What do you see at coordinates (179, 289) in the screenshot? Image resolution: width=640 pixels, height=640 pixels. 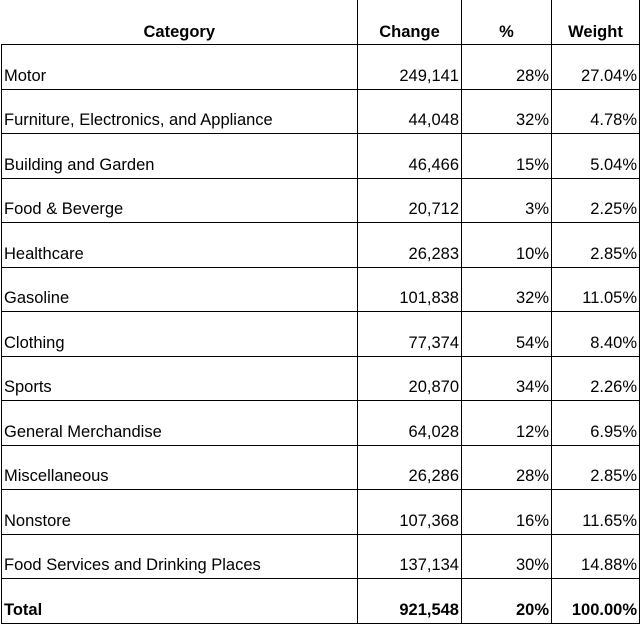 I see `cell-category: Gasoline` at bounding box center [179, 289].